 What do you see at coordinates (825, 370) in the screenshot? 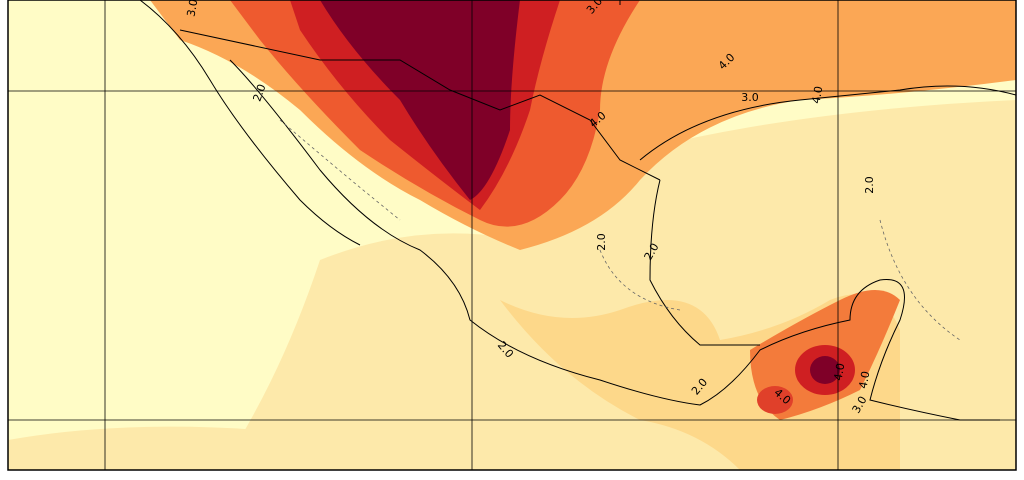
I see `hotspot-center` at bounding box center [825, 370].